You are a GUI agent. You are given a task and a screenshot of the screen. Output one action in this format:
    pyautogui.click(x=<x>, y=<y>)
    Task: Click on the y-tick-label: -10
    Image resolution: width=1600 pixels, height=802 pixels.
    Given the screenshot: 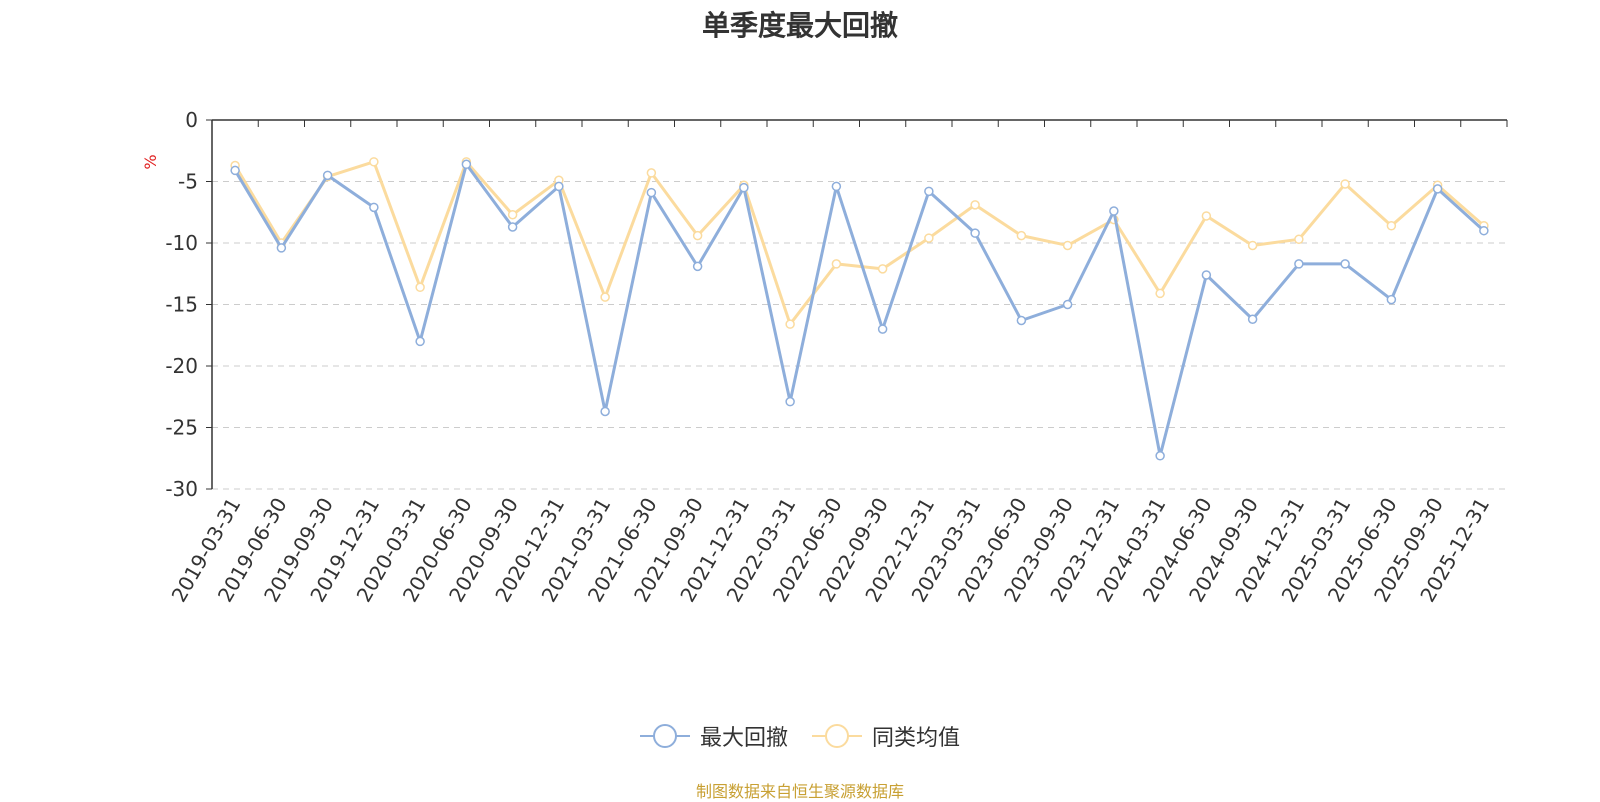 What is the action you would take?
    pyautogui.click(x=181, y=243)
    